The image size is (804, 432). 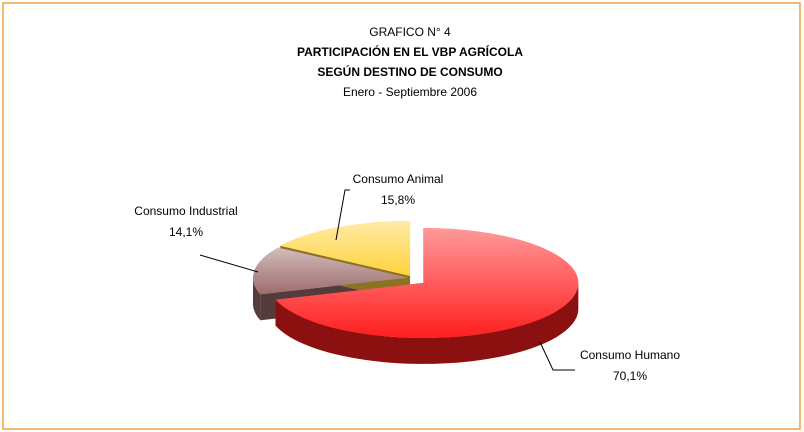 What do you see at coordinates (410, 92) in the screenshot?
I see `chart-subtitle: Enero - Septiembre 2006` at bounding box center [410, 92].